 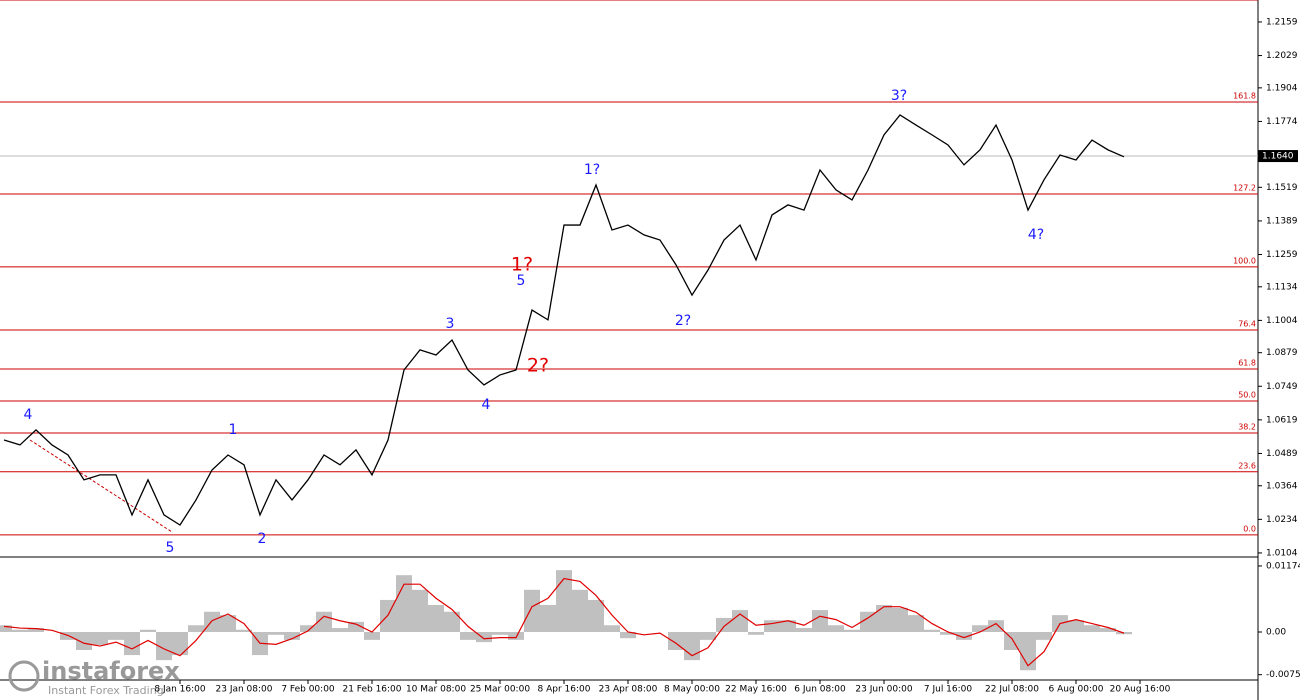 What do you see at coordinates (1282, 122) in the screenshot?
I see `y-tick-label: 1.1774` at bounding box center [1282, 122].